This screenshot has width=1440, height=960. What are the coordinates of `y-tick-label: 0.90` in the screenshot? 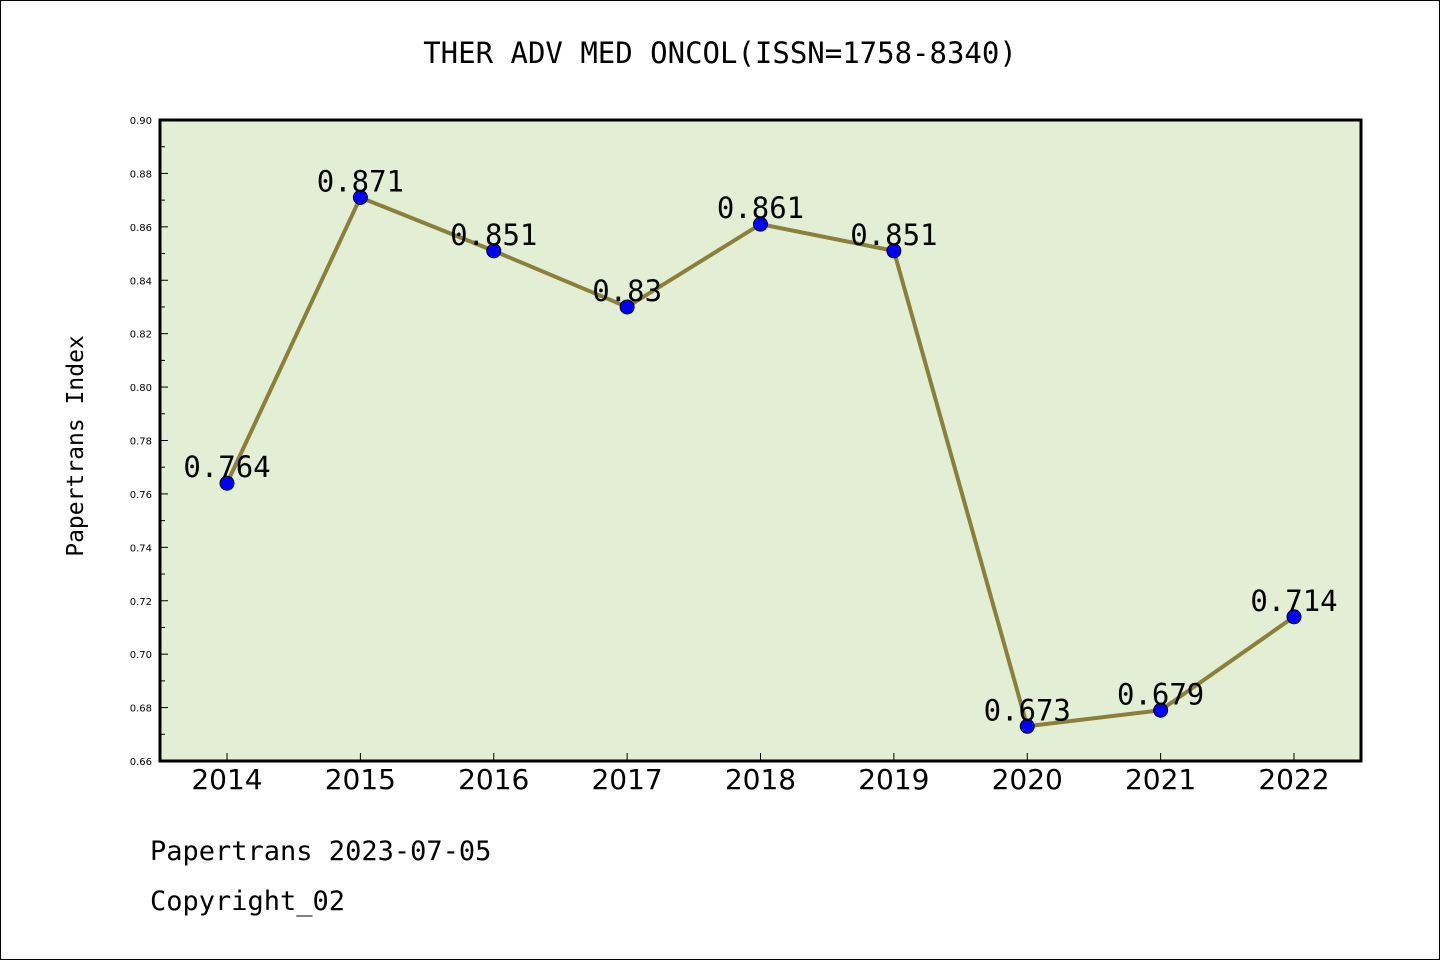 It's located at (141, 121).